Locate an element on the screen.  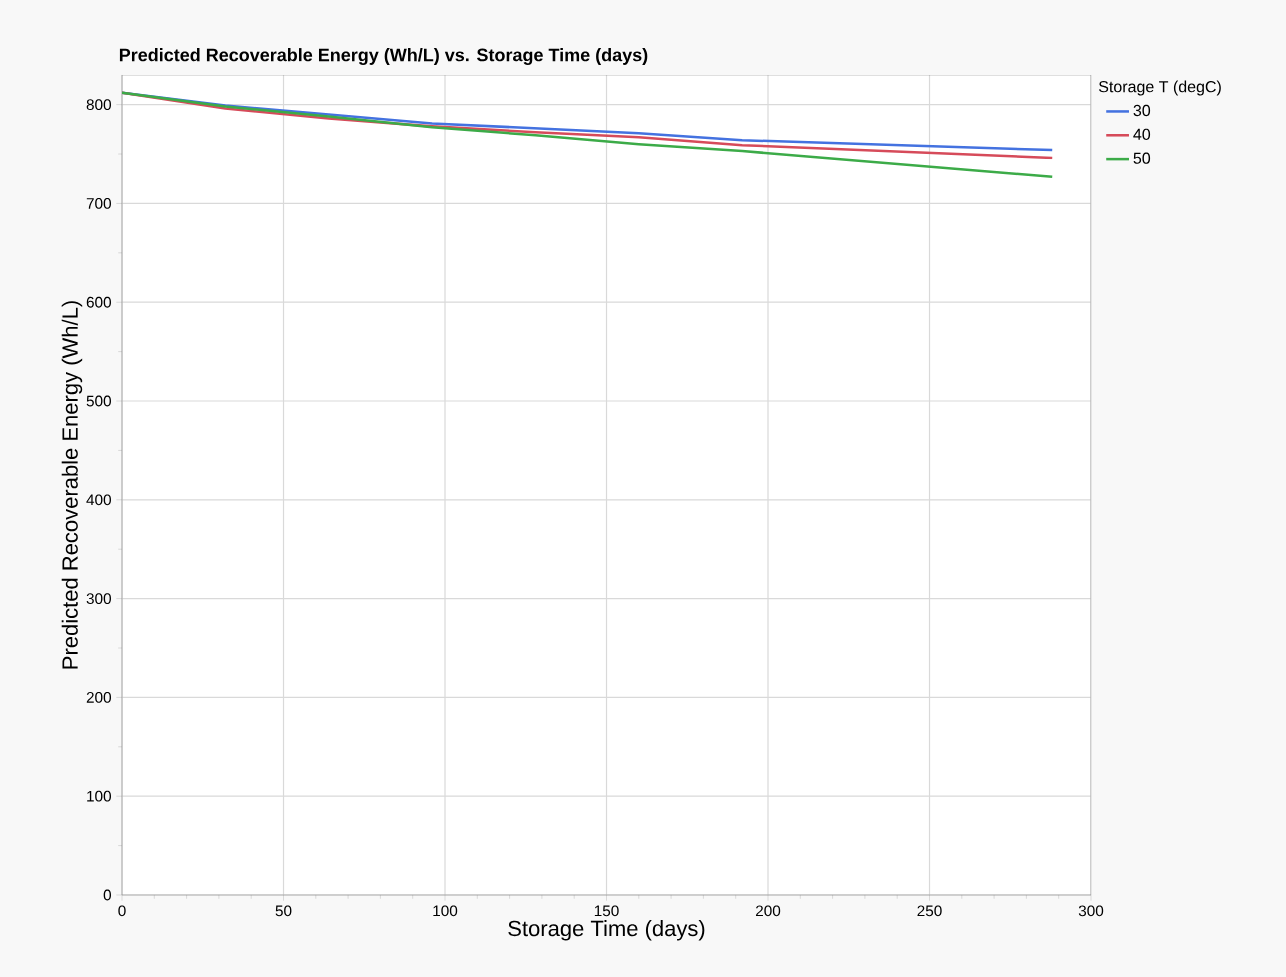
y-tick-label: 0 is located at coordinates (107, 895).